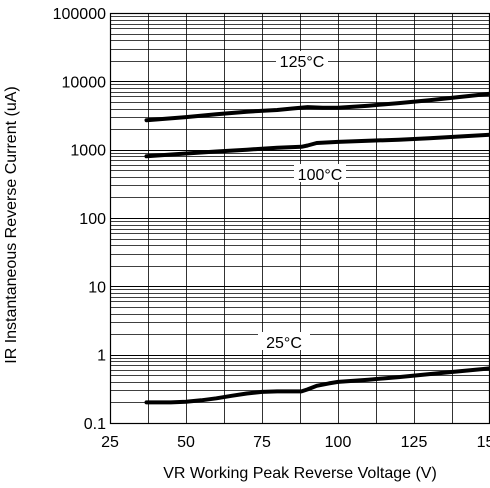 The width and height of the screenshot is (490, 488). I want to click on x-tick-label: 150, so click(483, 442).